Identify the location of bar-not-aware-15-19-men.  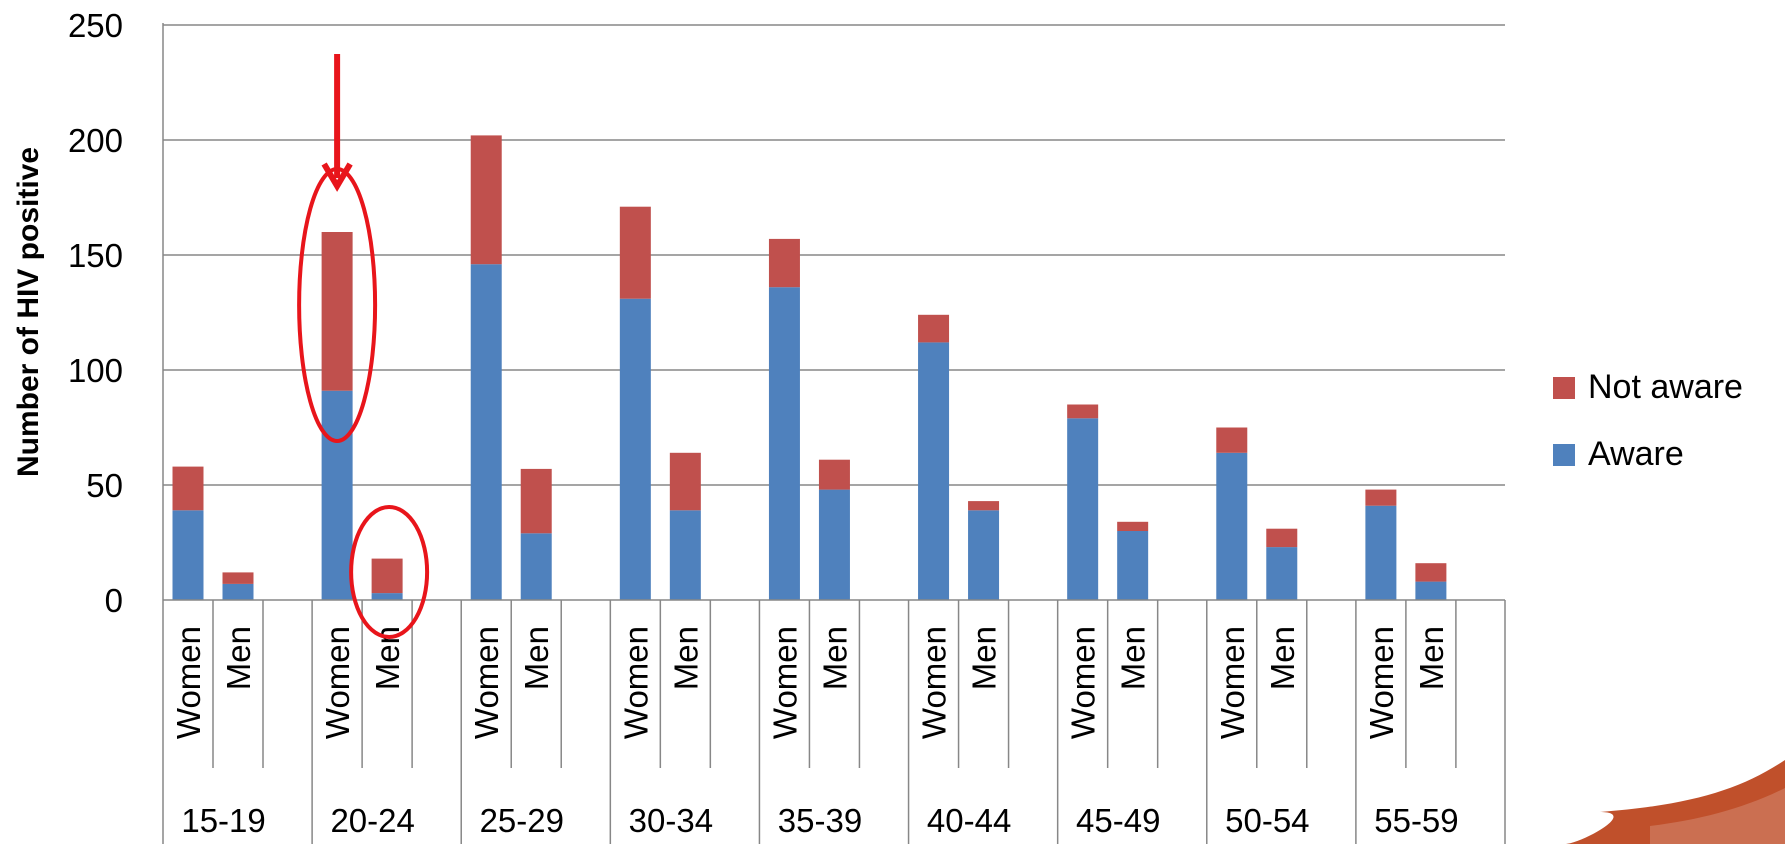
(238, 578).